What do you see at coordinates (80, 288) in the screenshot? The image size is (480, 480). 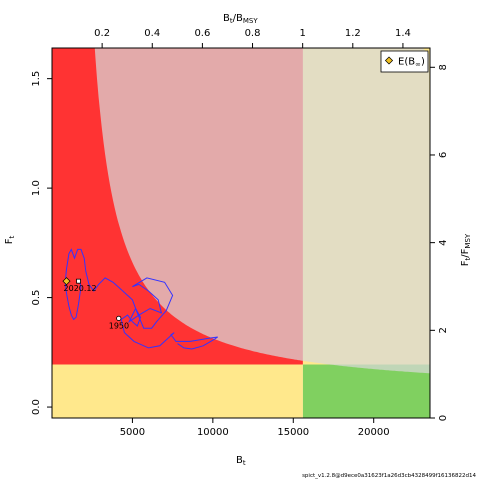 I see `end-year-label: 2020.12` at bounding box center [80, 288].